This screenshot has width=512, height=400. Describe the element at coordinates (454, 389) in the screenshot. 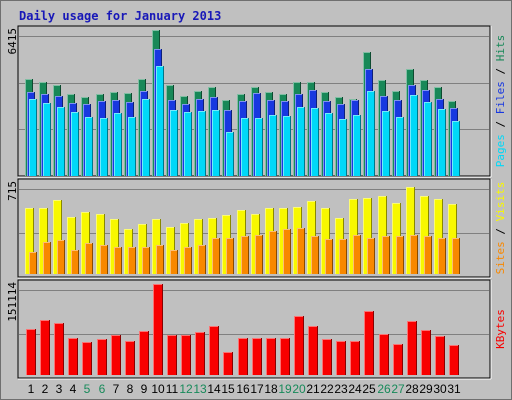

I see `day-label-31: 31` at that location.